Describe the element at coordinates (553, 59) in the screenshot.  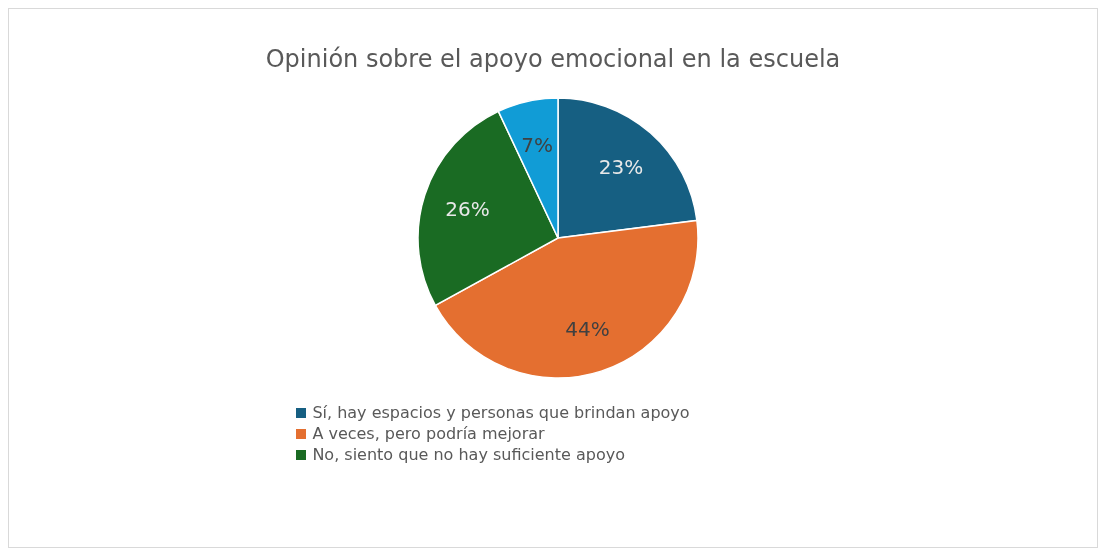
I see `chart-title: Opinión sobre el apoyo emocional en la escuela` at that location.